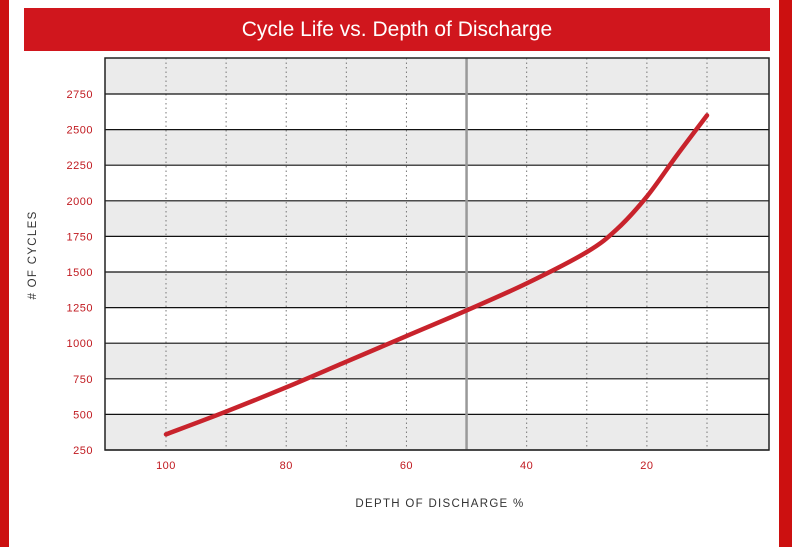 The image size is (792, 547). Describe the element at coordinates (83, 380) in the screenshot. I see `y-tick-label: 750` at that location.